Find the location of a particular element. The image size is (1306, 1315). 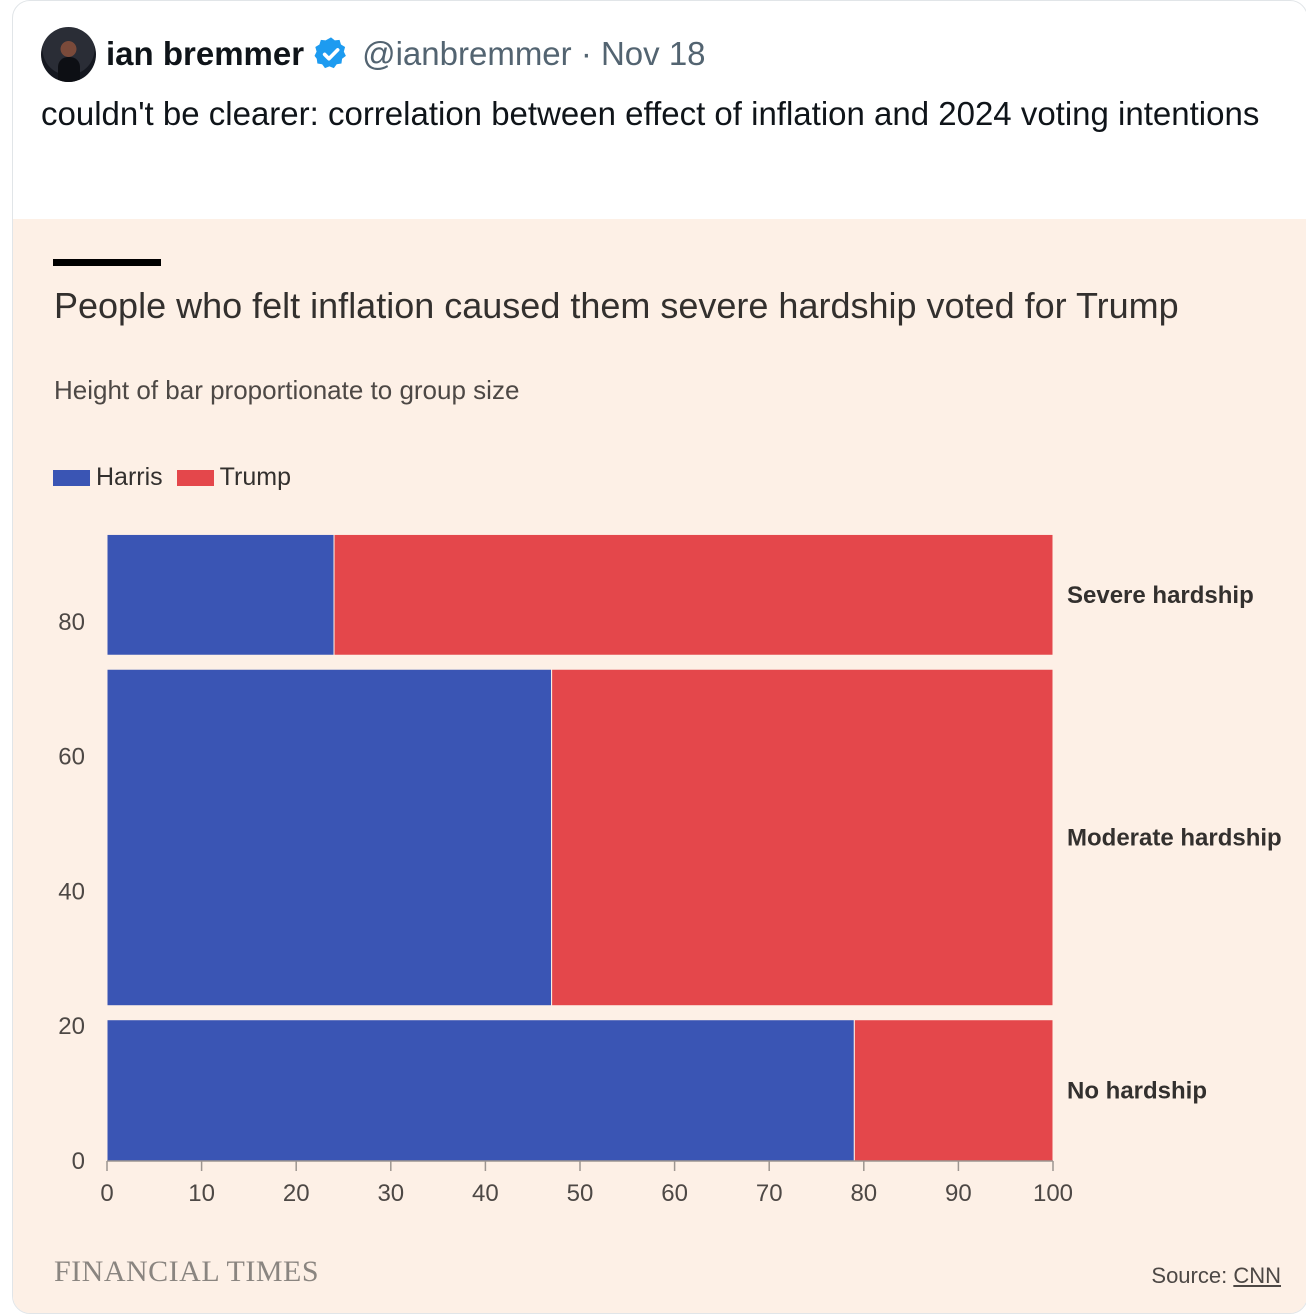

legend-label-harris: Harris is located at coordinates (129, 477).